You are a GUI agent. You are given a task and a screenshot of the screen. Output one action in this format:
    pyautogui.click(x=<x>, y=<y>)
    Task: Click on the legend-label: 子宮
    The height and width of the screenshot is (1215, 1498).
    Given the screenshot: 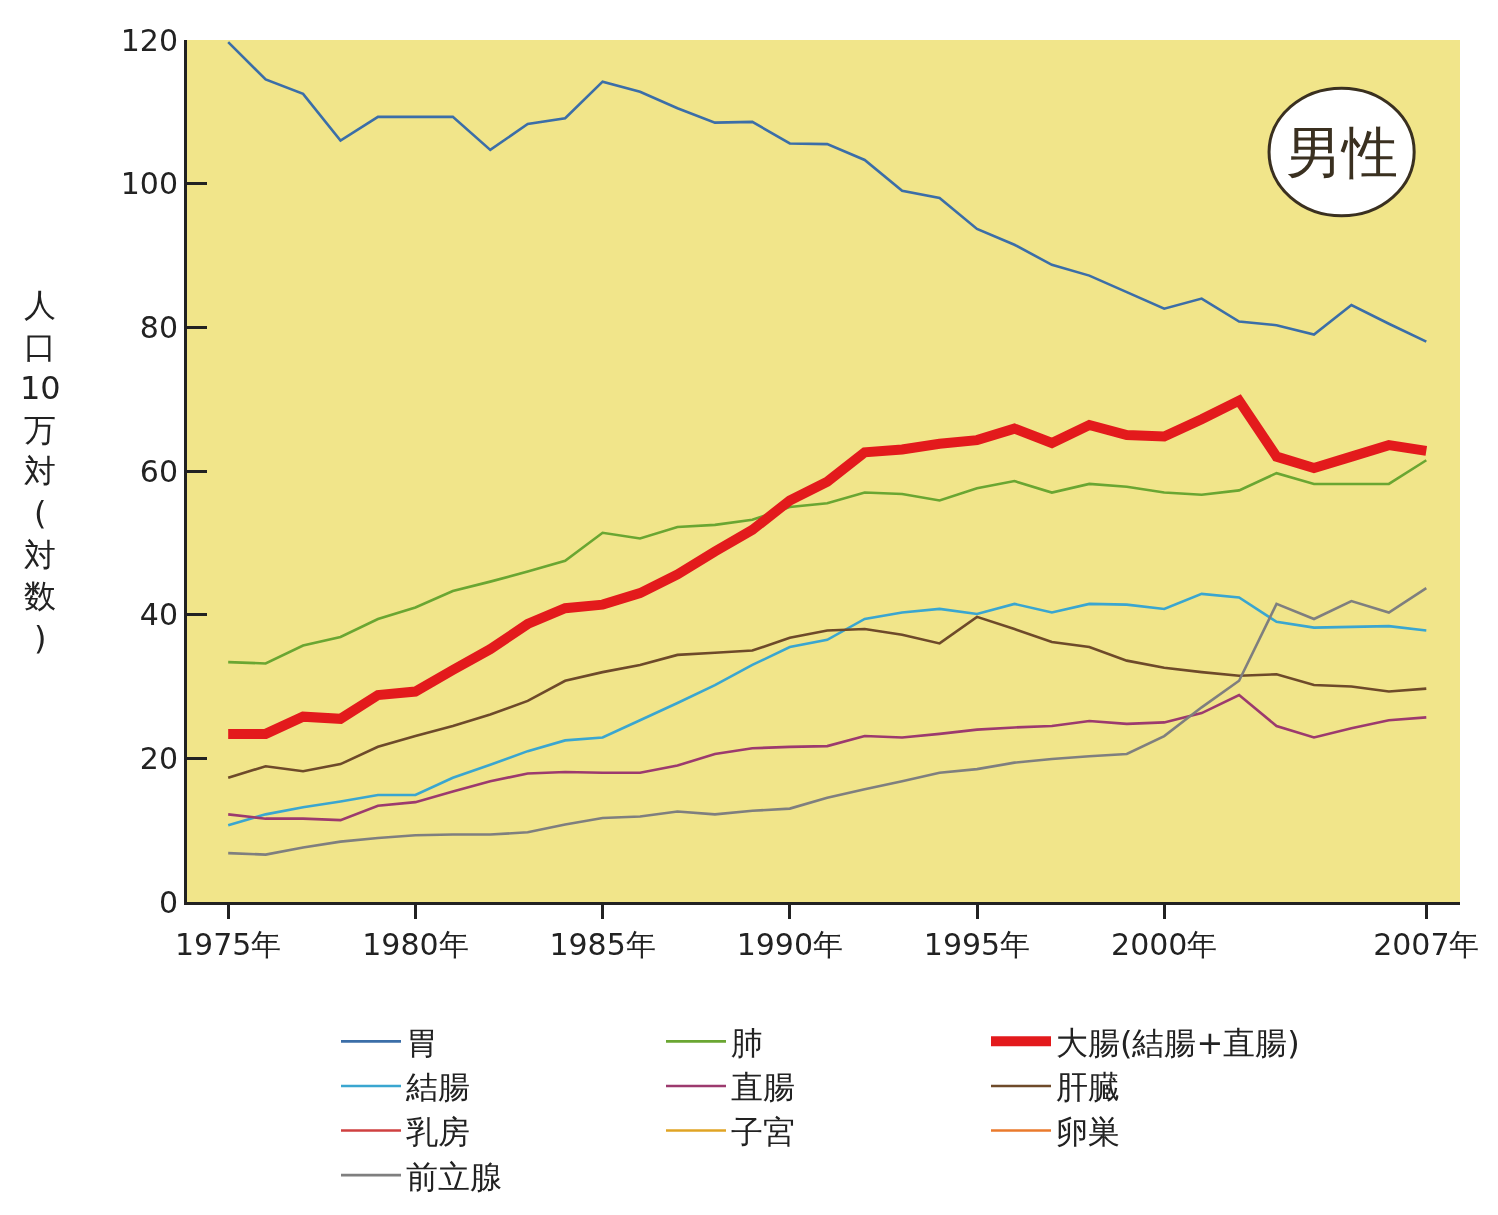 What is the action you would take?
    pyautogui.click(x=763, y=1132)
    